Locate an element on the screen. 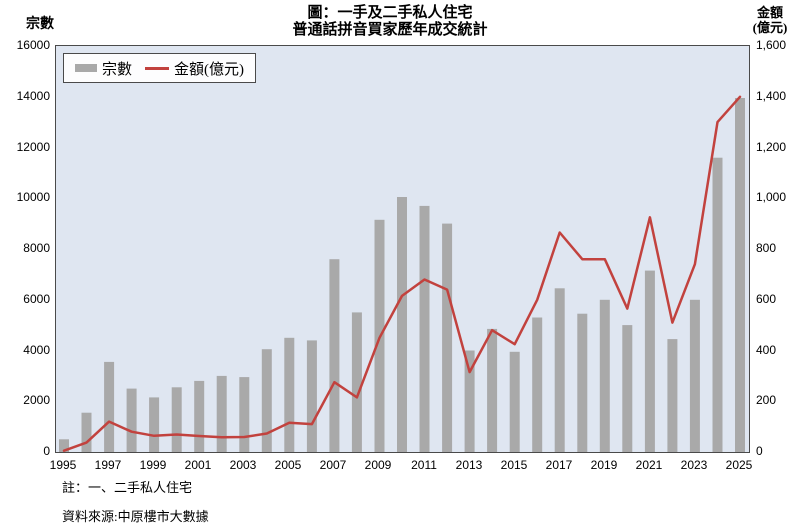 The height and width of the screenshot is (526, 796). x-tick-2015: 2015 is located at coordinates (514, 465).